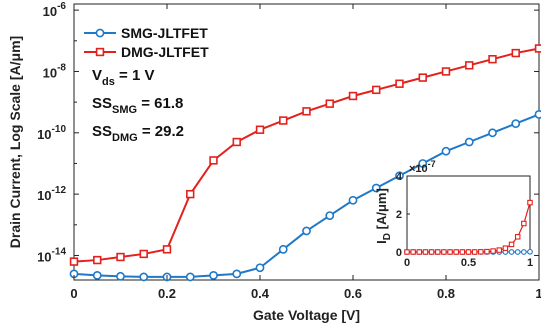 The width and height of the screenshot is (541, 327). I want to click on y-tick-label: 10⁻¹², so click(51, 194).